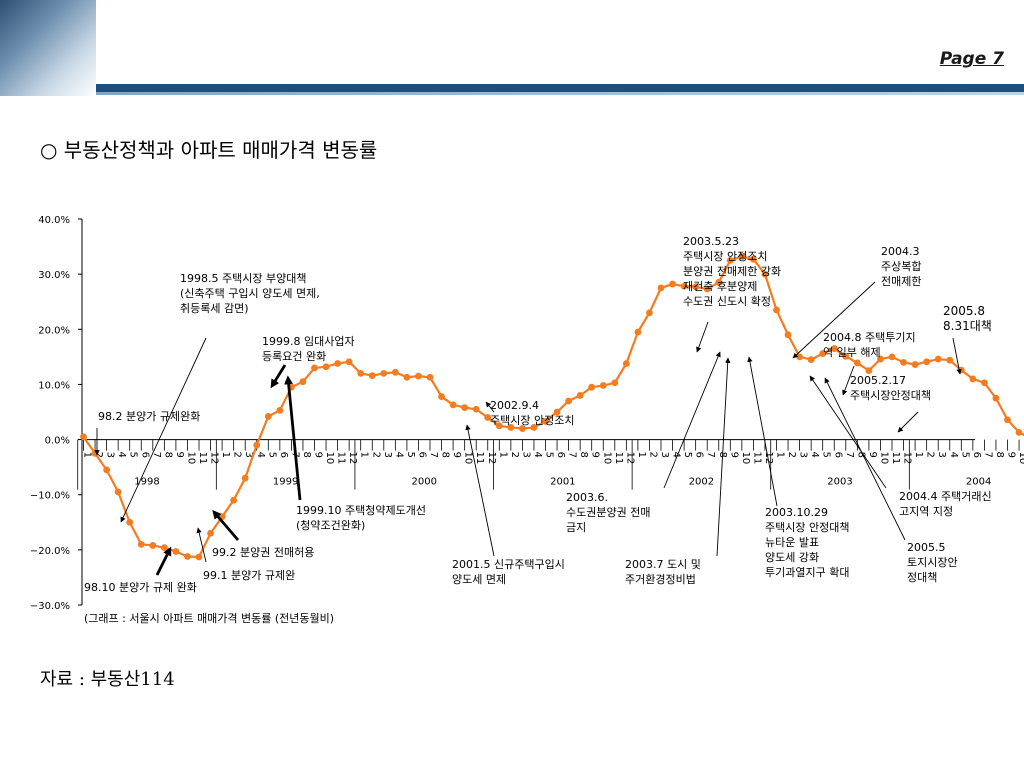  Describe the element at coordinates (562, 482) in the screenshot. I see `year-label: 2001` at that location.